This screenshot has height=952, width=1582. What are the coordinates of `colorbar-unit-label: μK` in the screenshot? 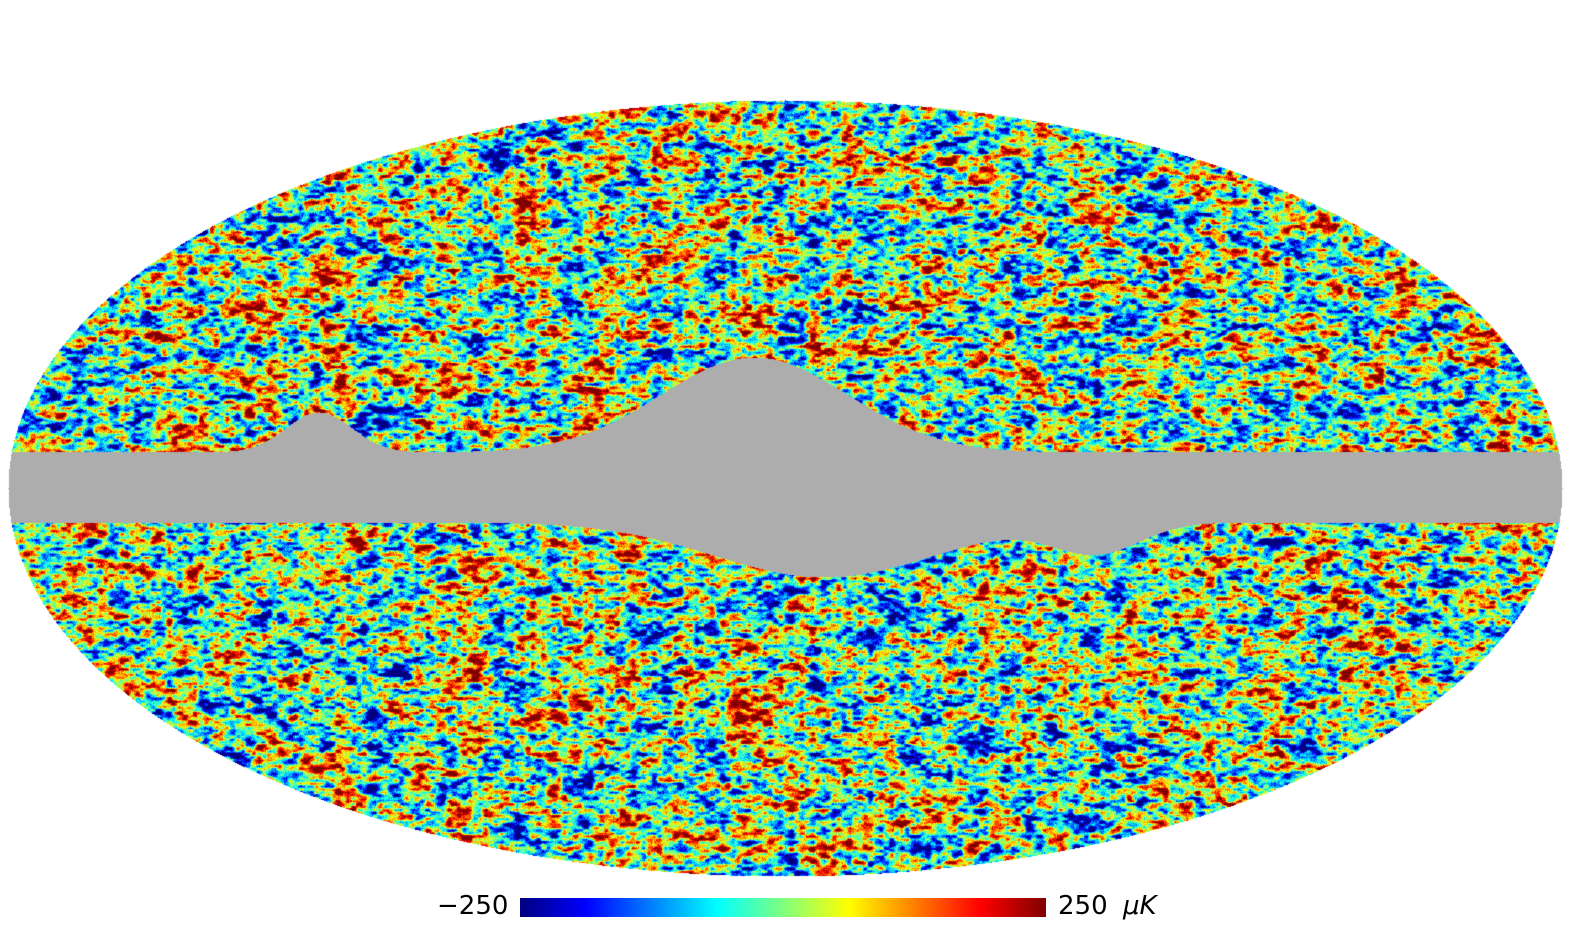 It's located at (1140, 906).